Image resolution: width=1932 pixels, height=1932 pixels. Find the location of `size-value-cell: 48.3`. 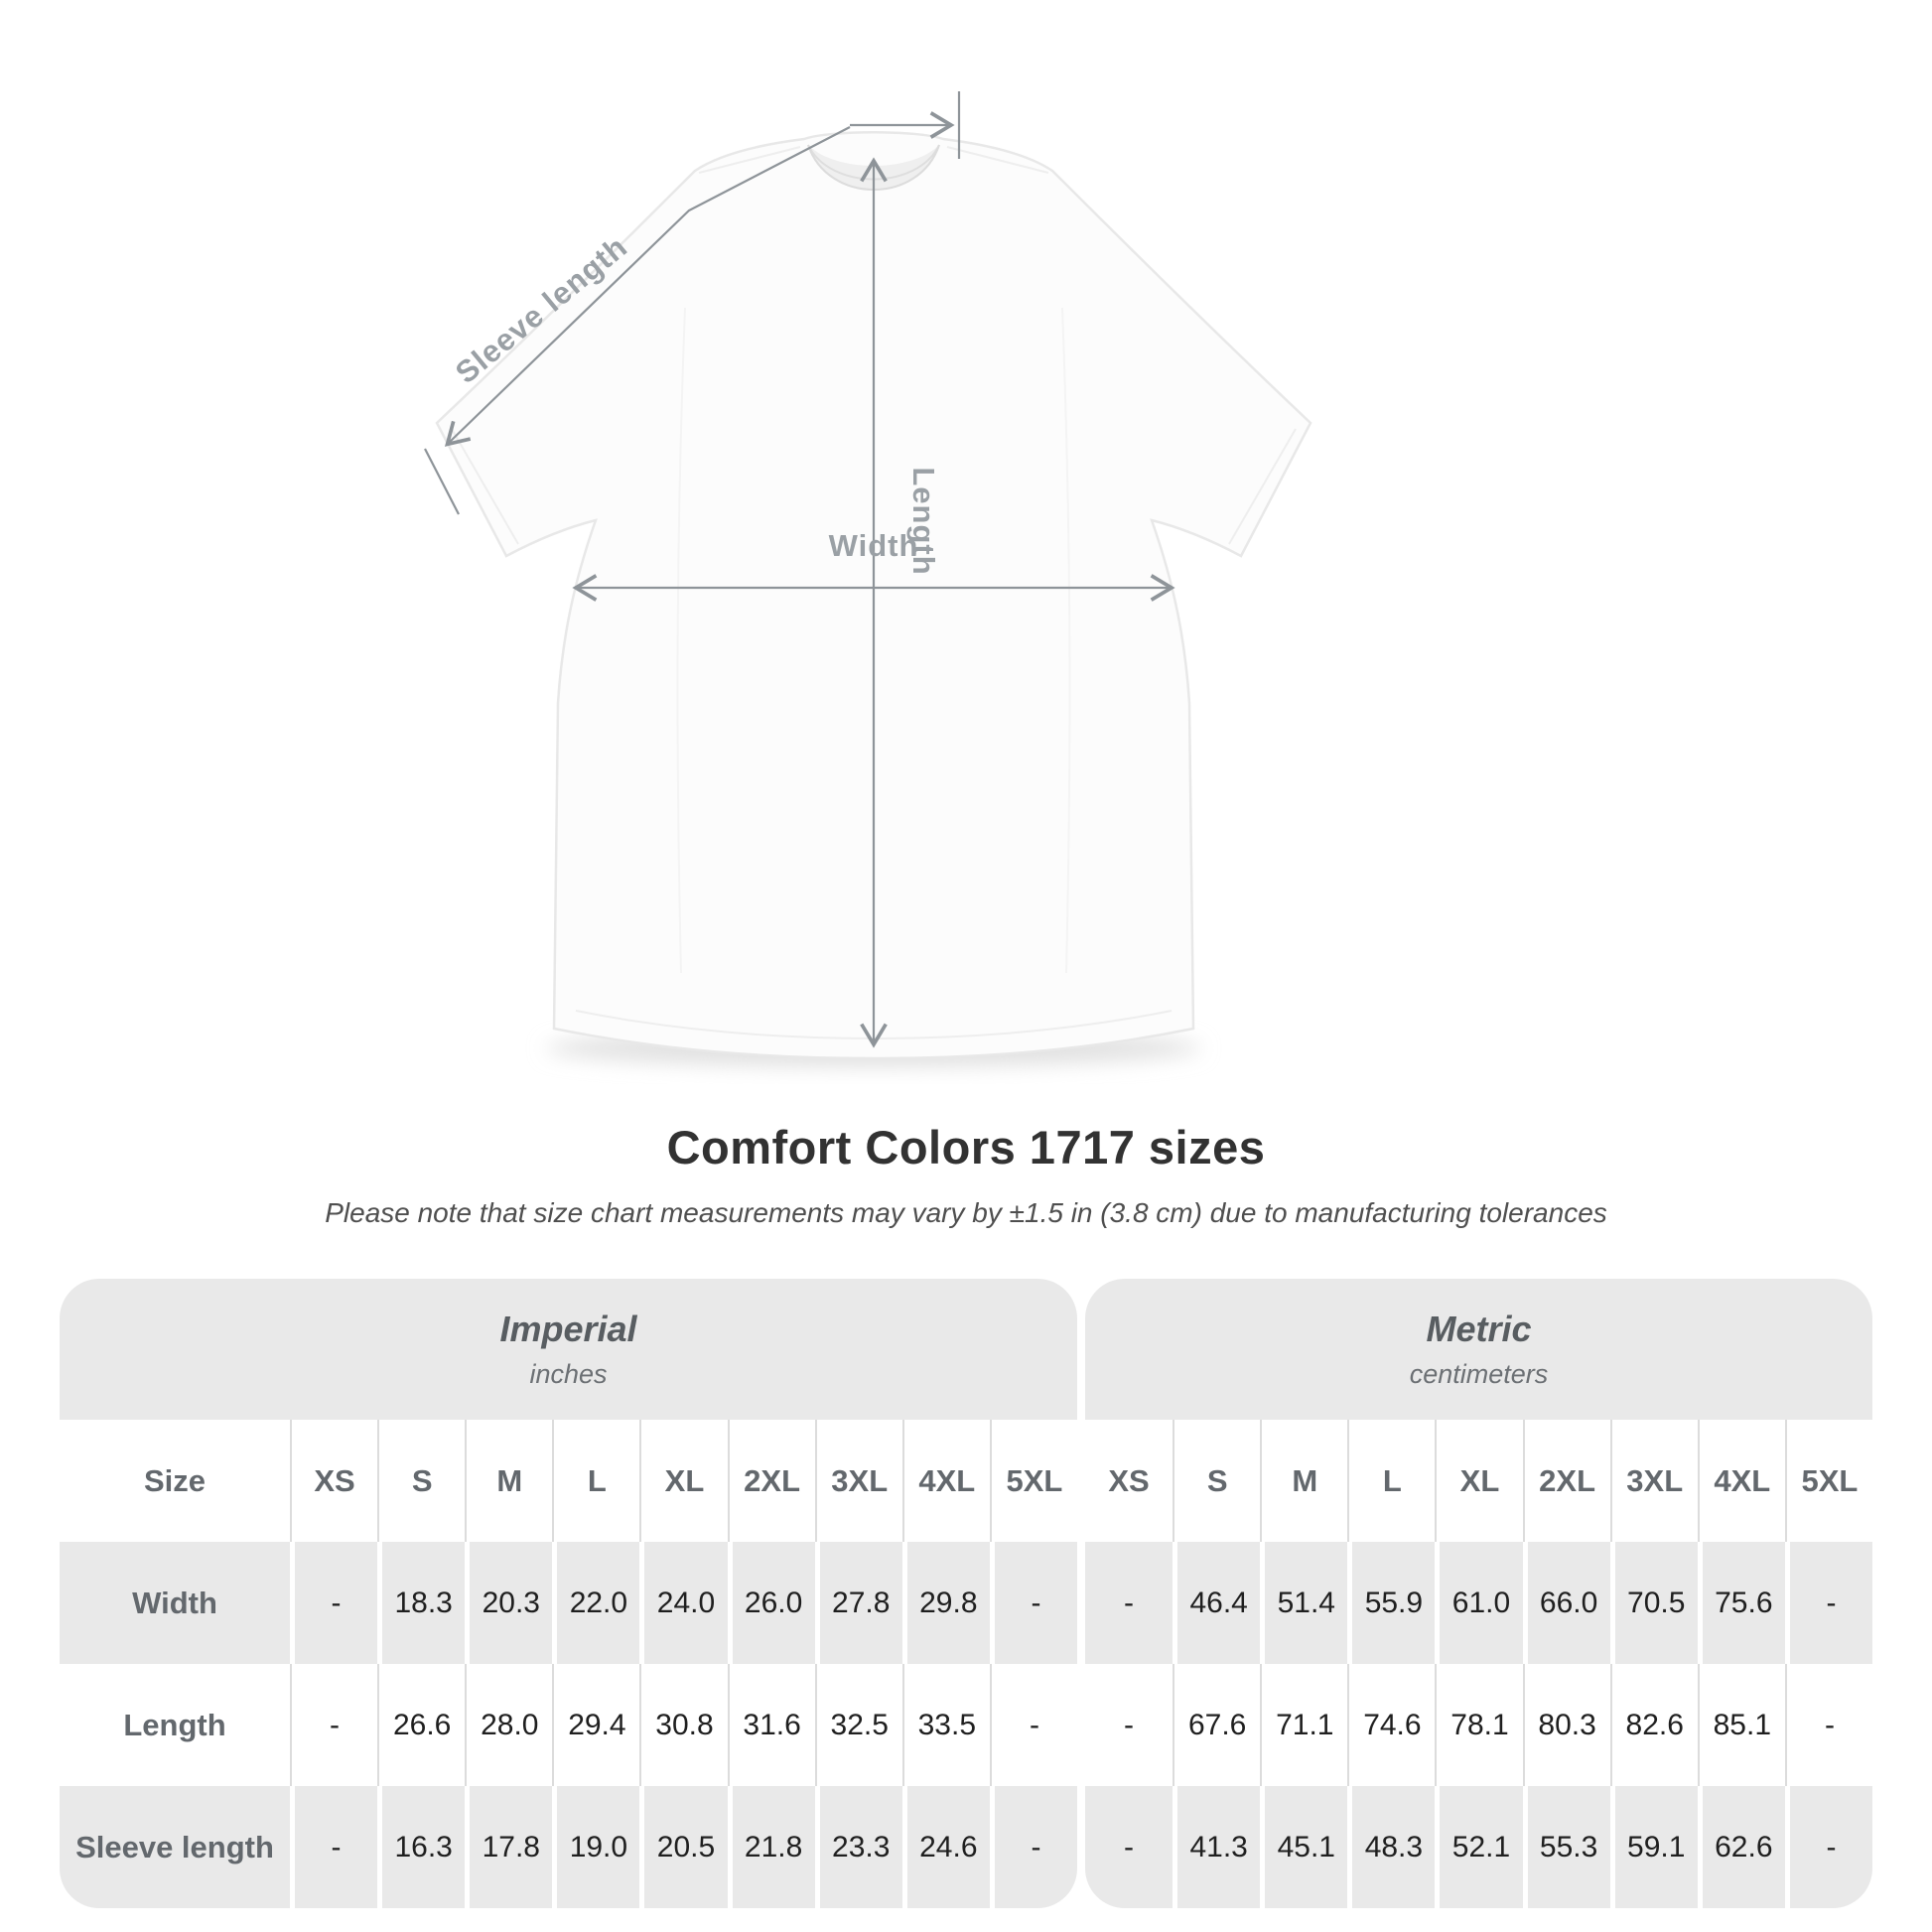

size-value-cell: 48.3 is located at coordinates (1392, 1847).